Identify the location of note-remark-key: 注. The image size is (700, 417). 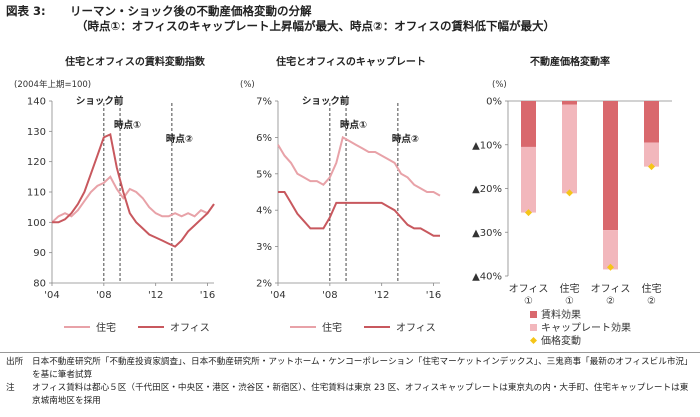
(10, 388).